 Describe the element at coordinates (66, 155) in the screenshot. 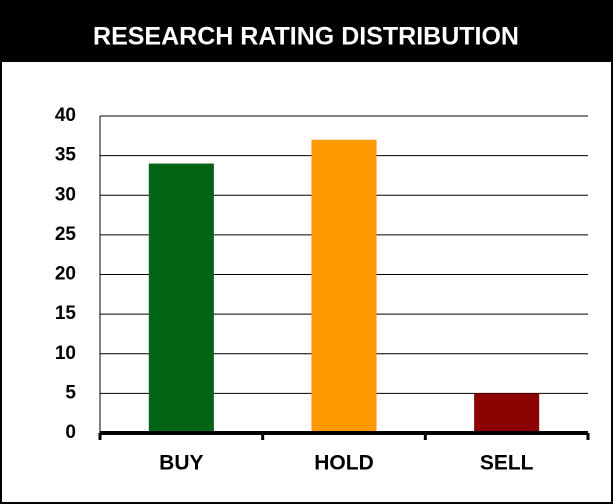

I see `y-tick-label: 35` at that location.